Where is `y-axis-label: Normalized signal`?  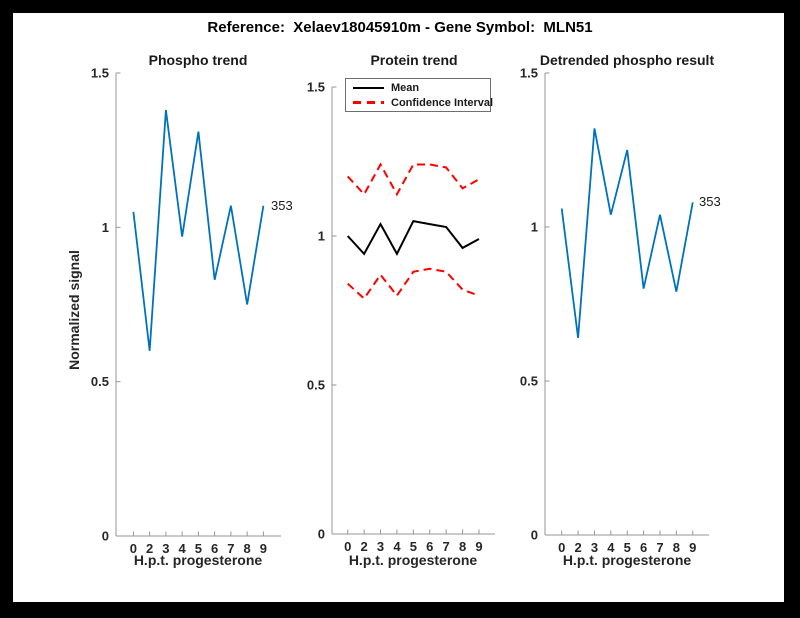
y-axis-label: Normalized signal is located at coordinates (74, 310).